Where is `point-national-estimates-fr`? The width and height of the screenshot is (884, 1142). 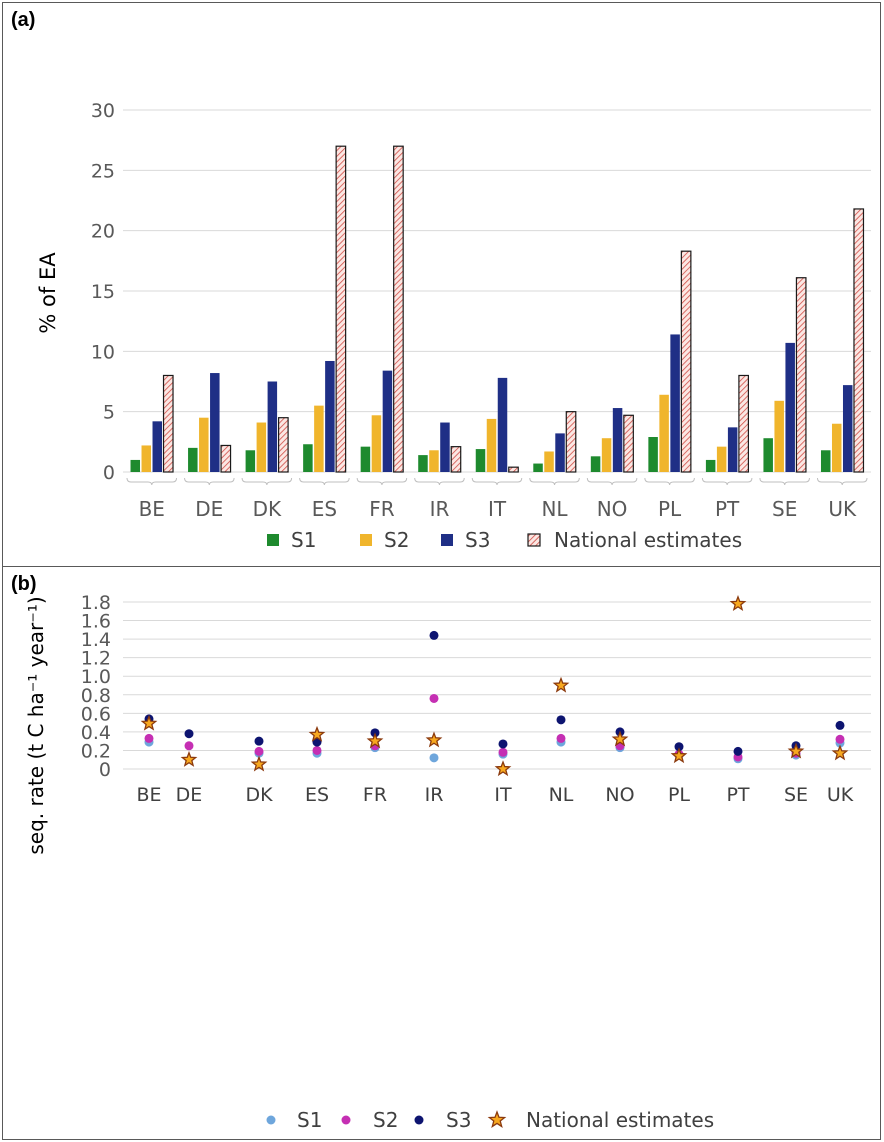 point-national-estimates-fr is located at coordinates (375, 740).